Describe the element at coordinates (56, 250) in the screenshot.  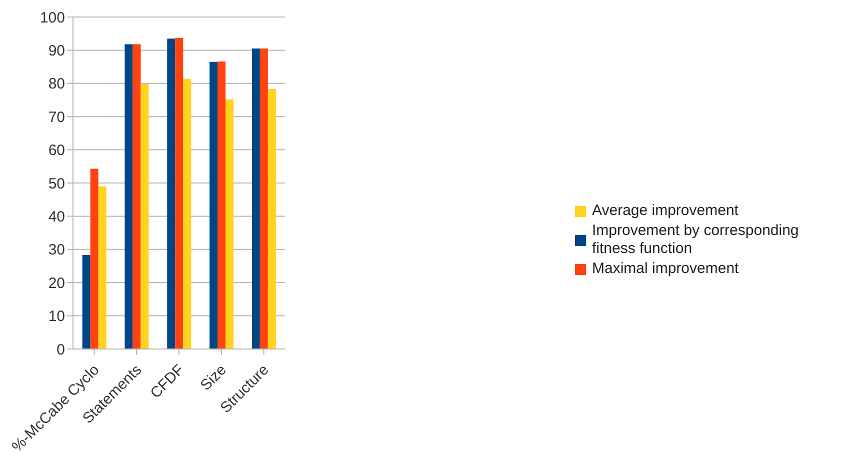
I see `y-tick-label: 30` at that location.